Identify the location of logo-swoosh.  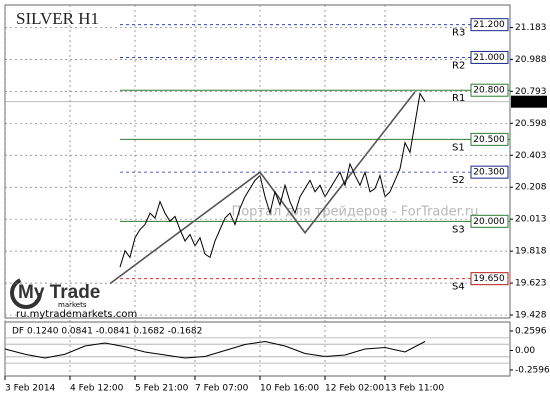
(26, 293).